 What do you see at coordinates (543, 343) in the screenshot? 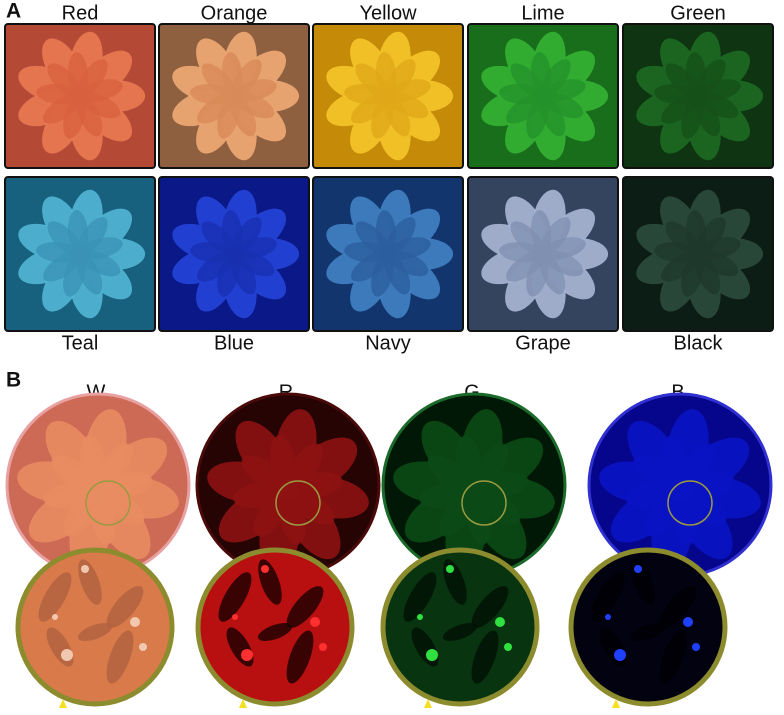
I see `tile-label: Grape` at bounding box center [543, 343].